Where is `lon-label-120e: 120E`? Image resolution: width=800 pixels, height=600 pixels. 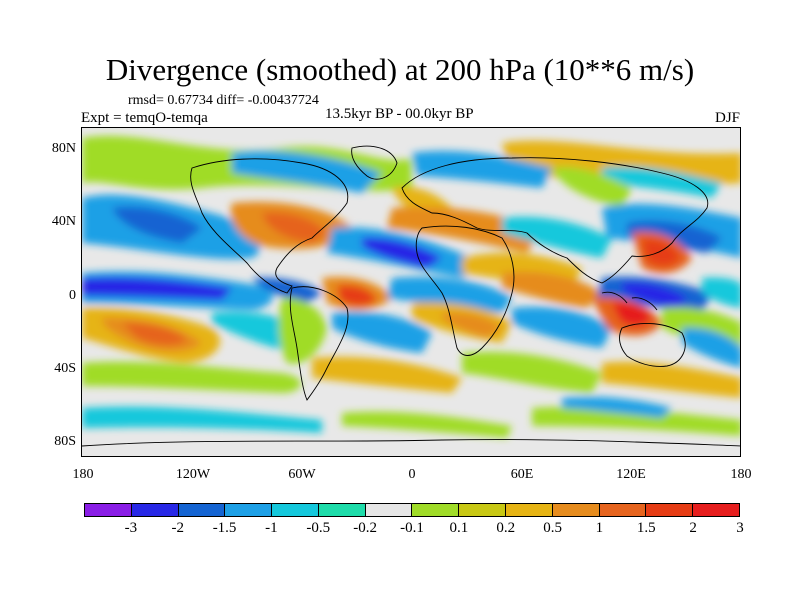 lon-label-120e: 120E is located at coordinates (631, 474).